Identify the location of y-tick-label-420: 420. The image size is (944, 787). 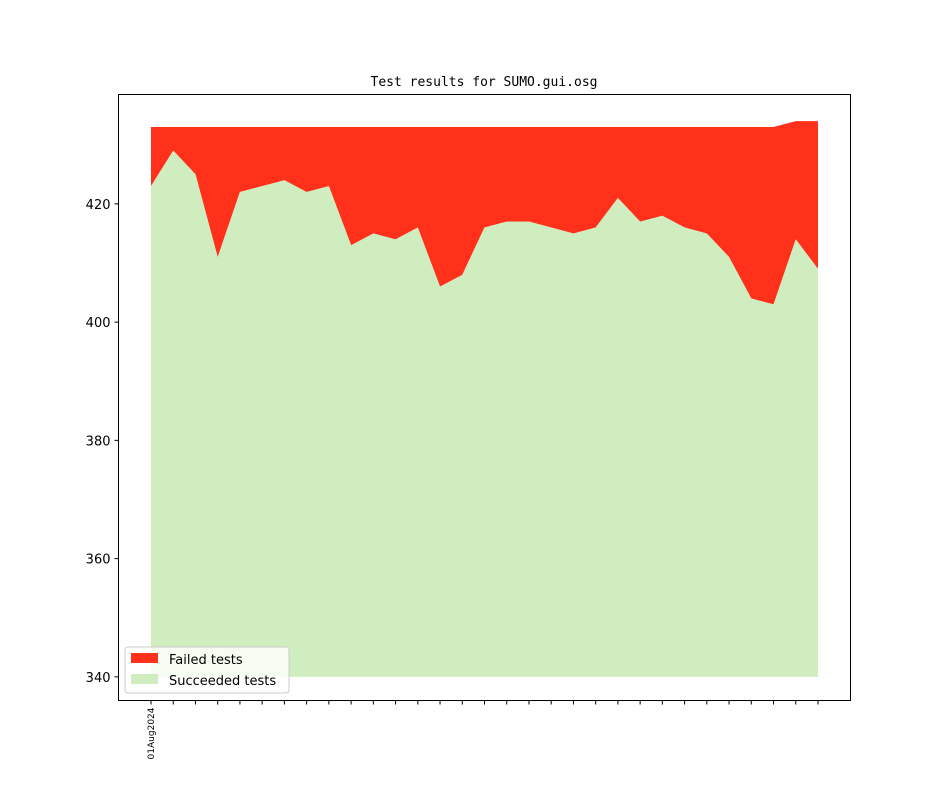
(98, 205).